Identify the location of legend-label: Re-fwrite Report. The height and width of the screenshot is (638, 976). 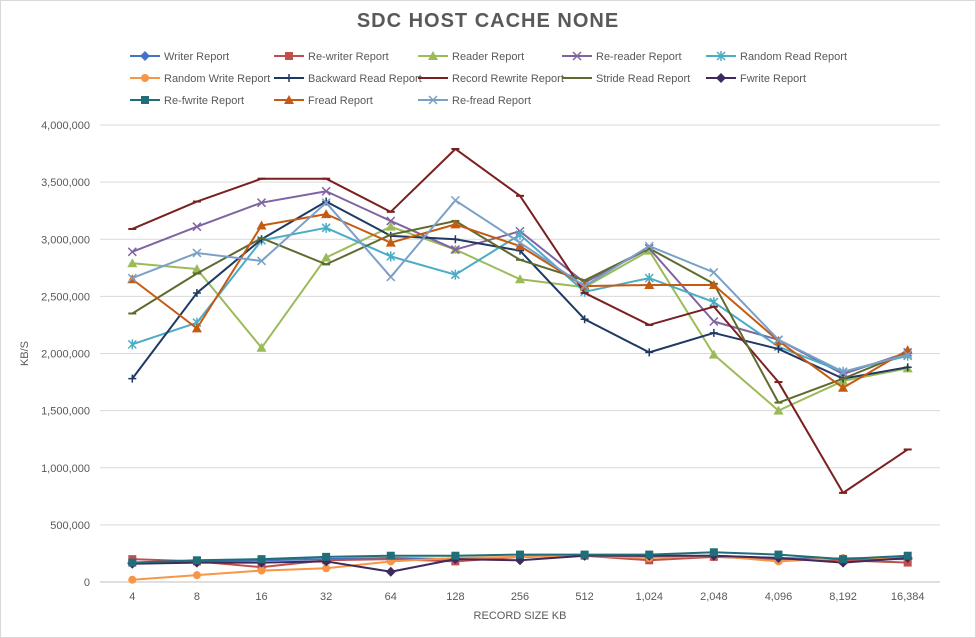
(204, 101).